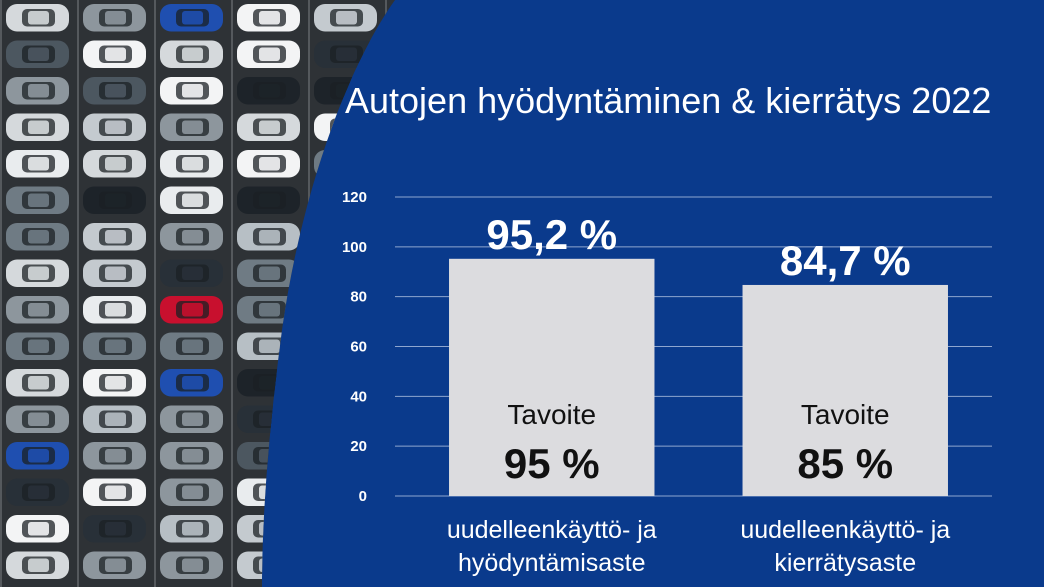 This screenshot has width=1044, height=587. Describe the element at coordinates (358, 396) in the screenshot. I see `y-tick-label: 40` at that location.